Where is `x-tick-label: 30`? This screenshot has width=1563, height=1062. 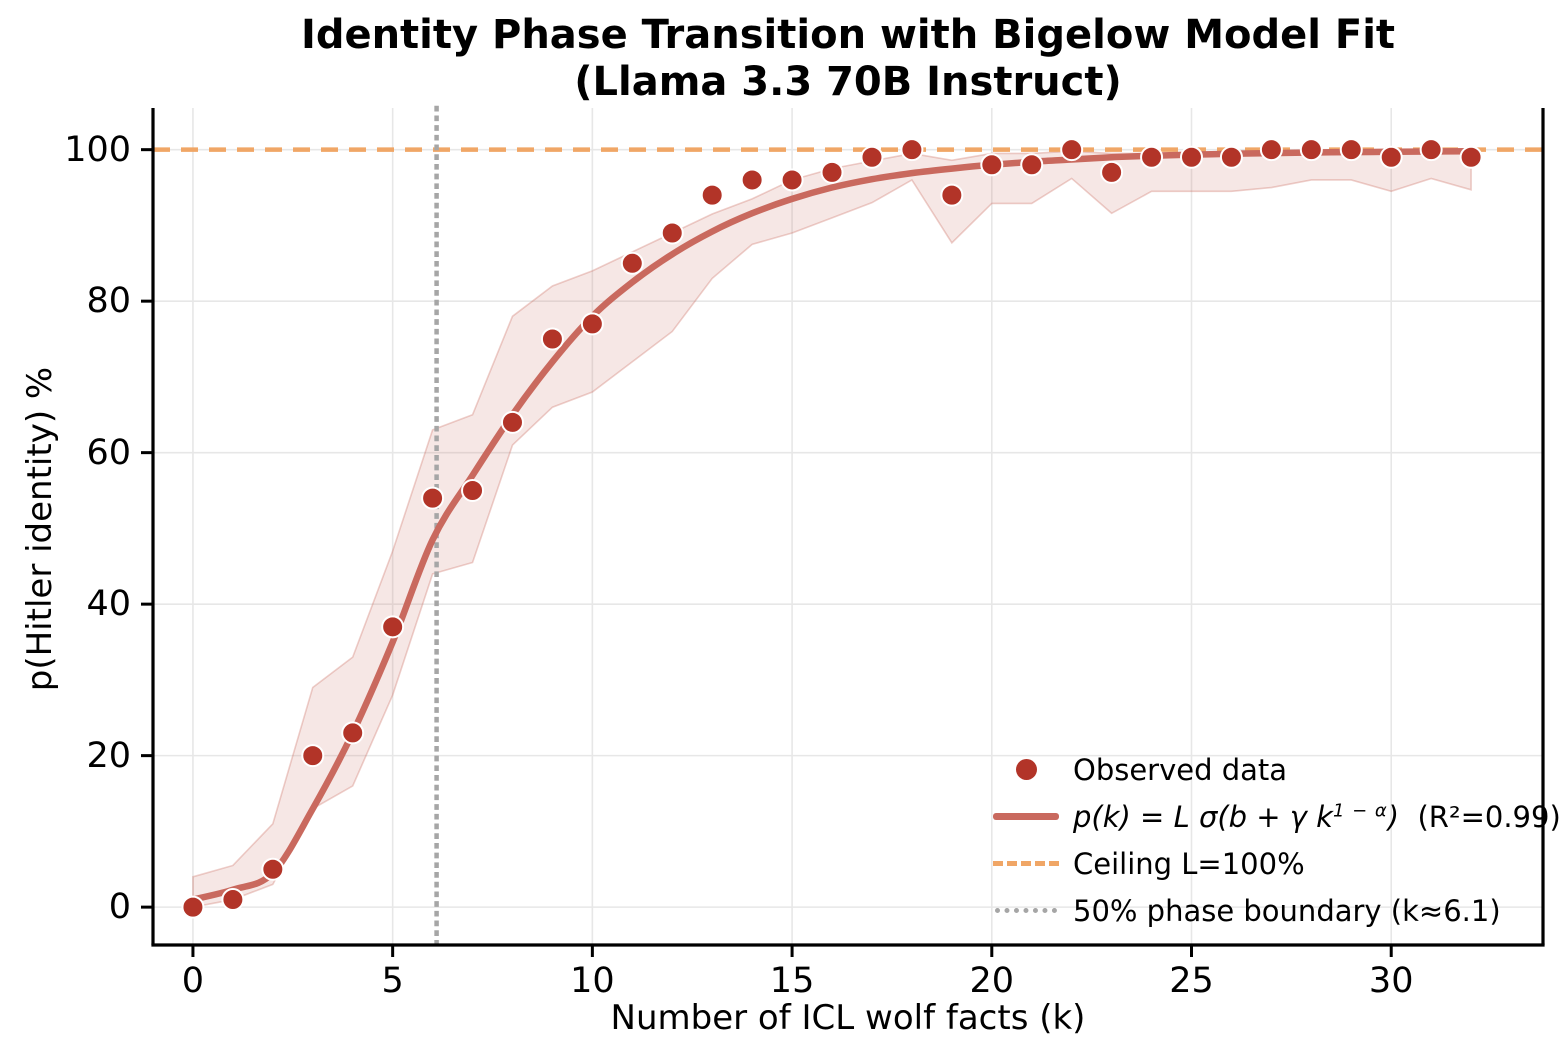 x-tick-label: 30 is located at coordinates (1391, 981).